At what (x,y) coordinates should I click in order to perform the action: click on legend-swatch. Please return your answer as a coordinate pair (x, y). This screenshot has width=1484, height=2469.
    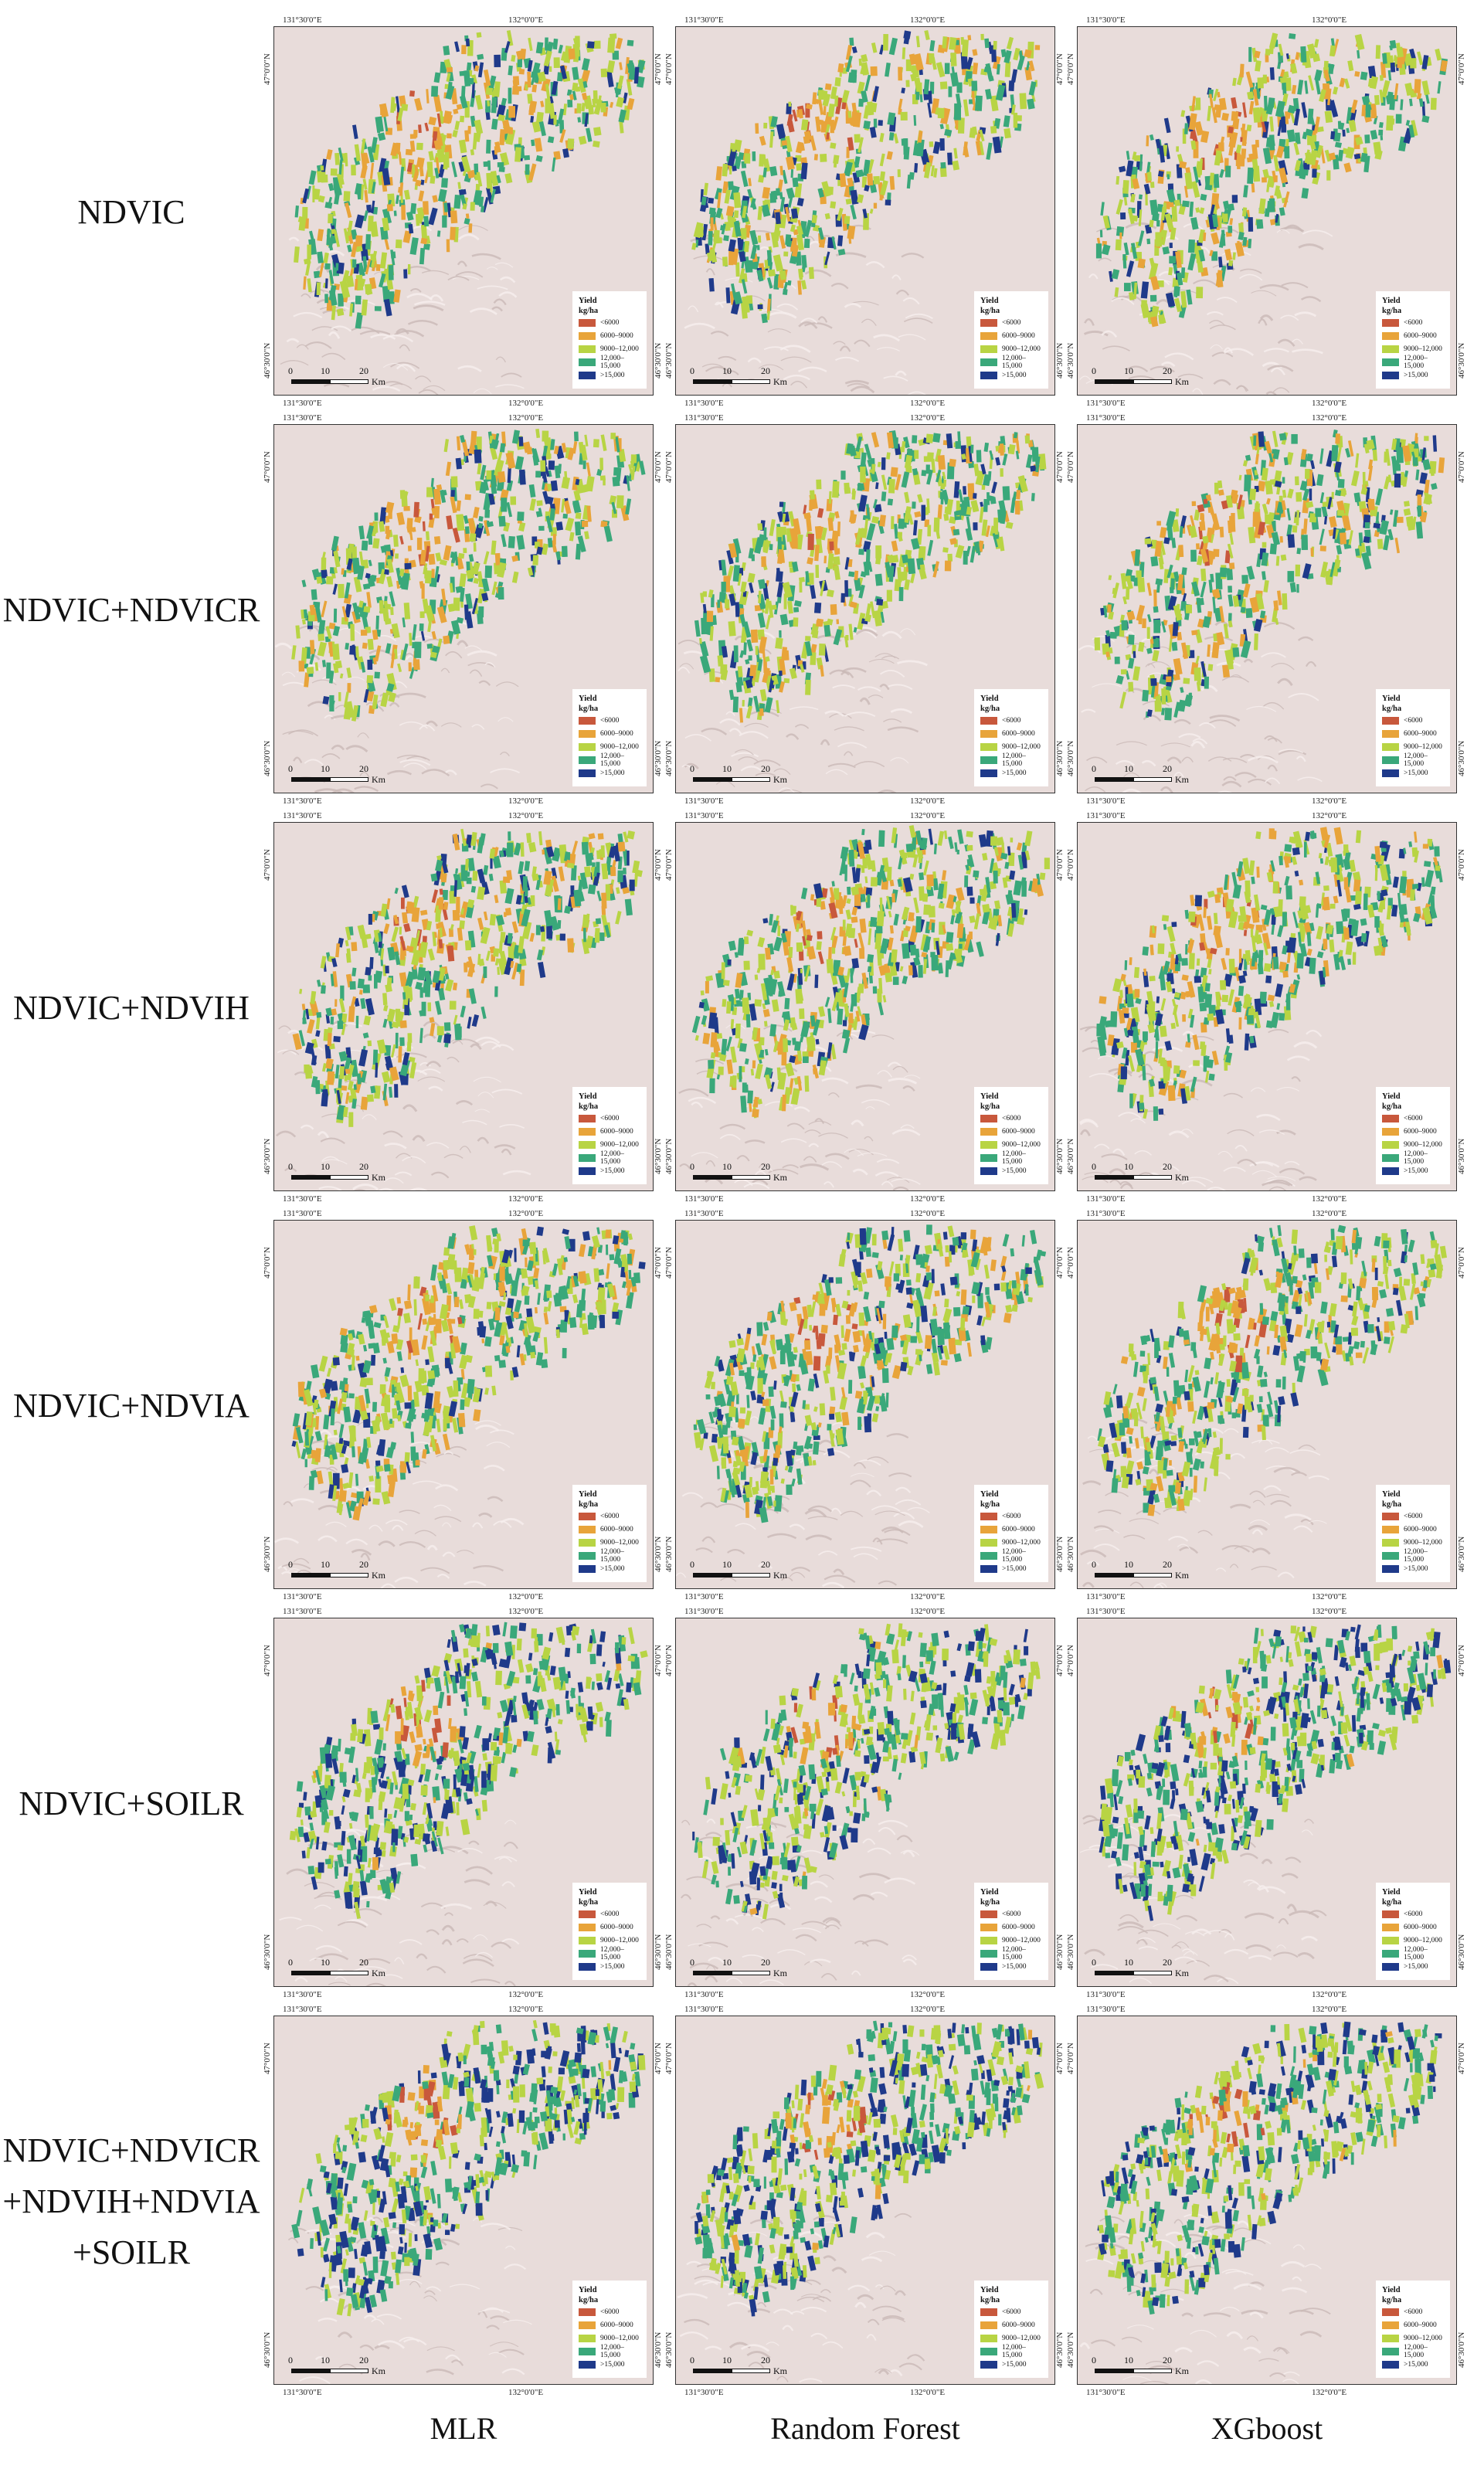
    Looking at the image, I should click on (1390, 375).